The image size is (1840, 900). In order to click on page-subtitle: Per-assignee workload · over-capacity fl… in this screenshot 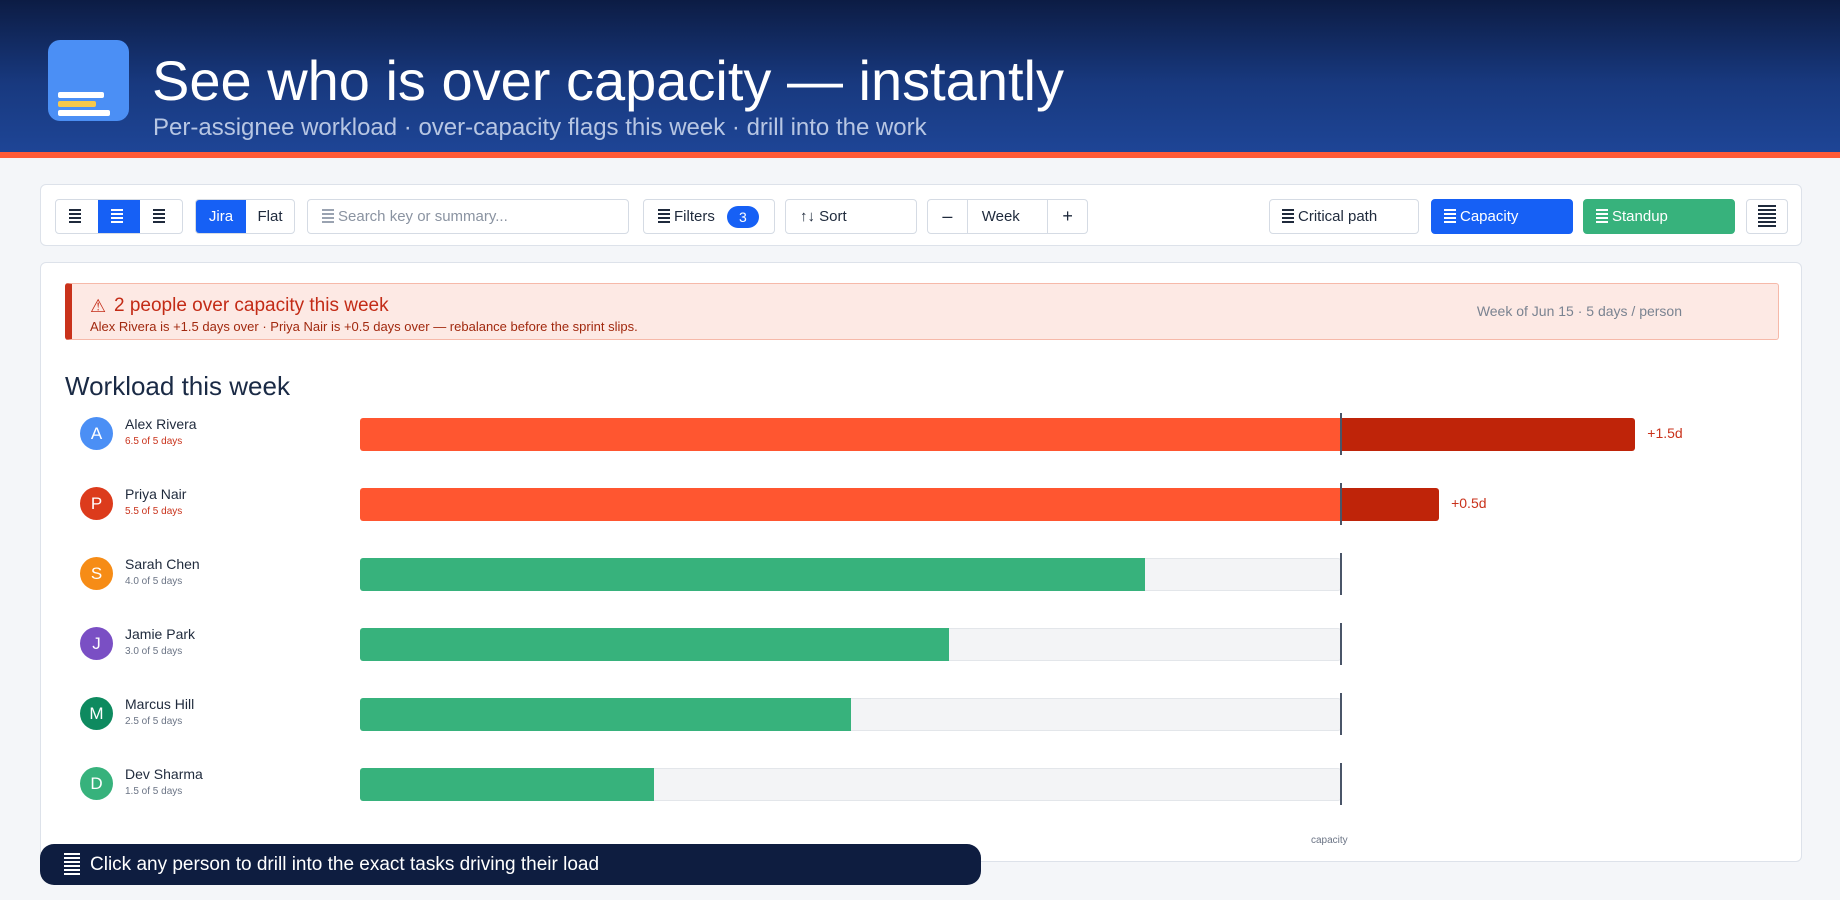, I will do `click(540, 127)`.